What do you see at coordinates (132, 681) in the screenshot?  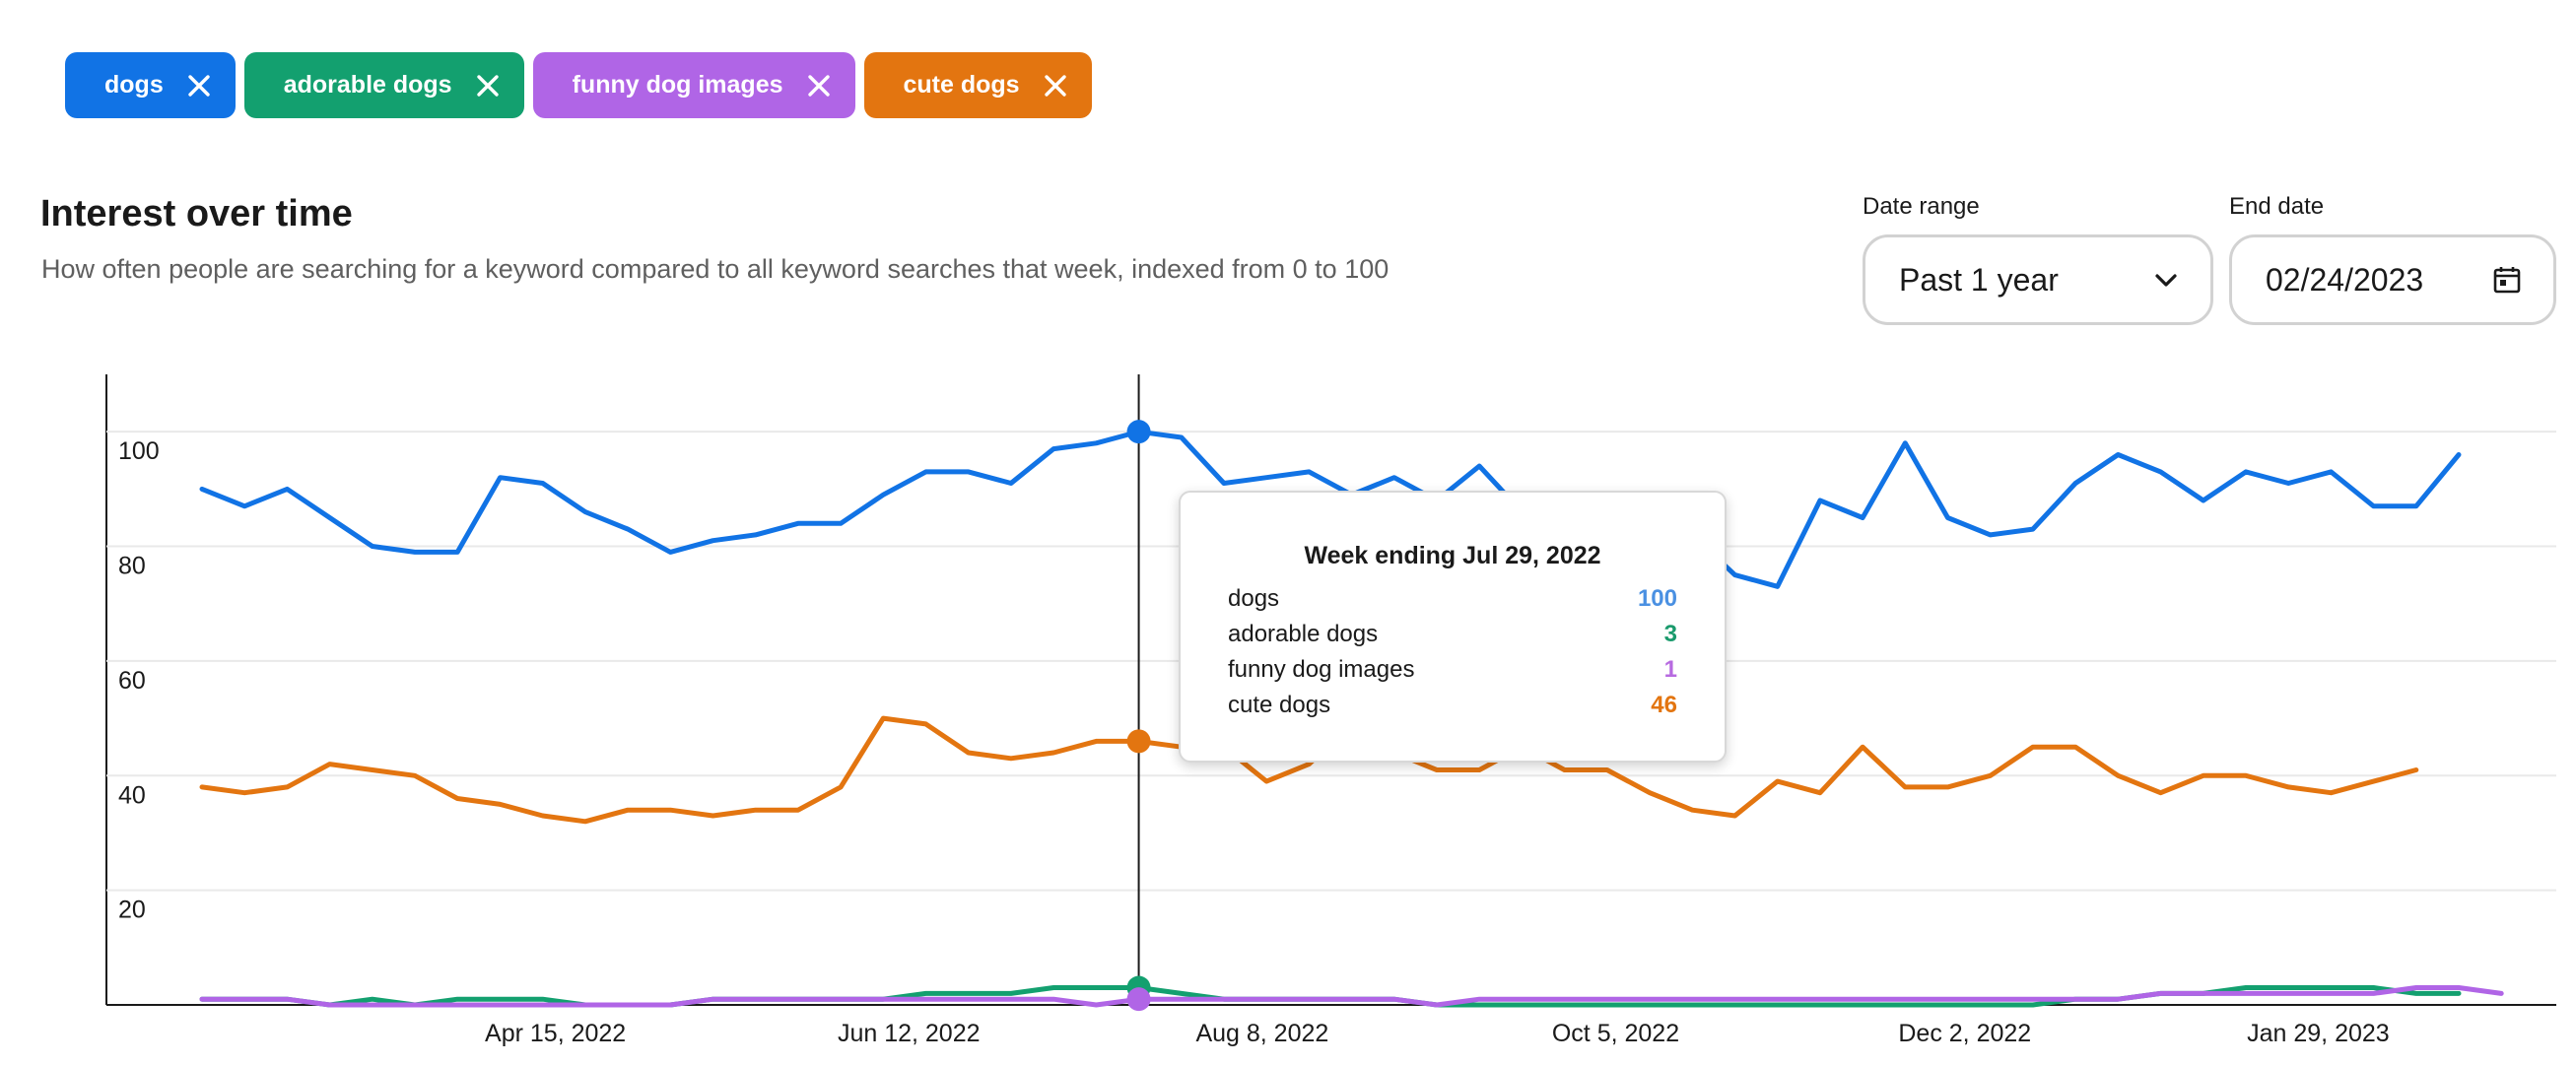 I see `y-tick-label: 60` at bounding box center [132, 681].